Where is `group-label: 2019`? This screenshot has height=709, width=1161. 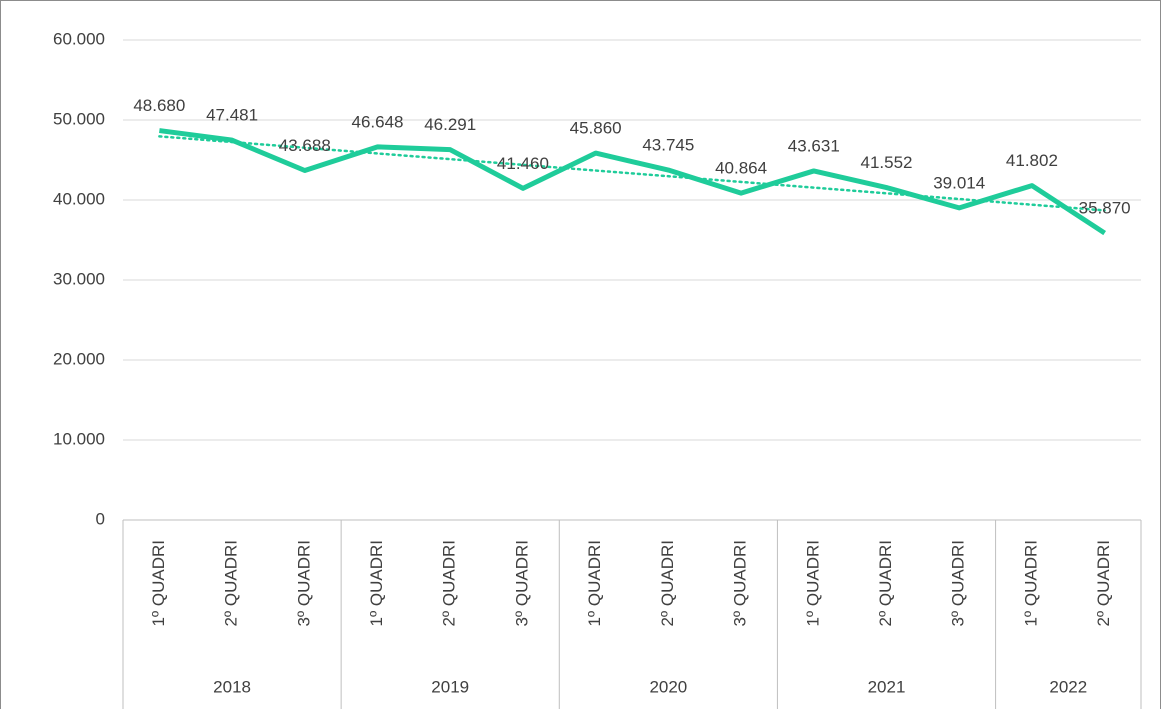
group-label: 2019 is located at coordinates (450, 686).